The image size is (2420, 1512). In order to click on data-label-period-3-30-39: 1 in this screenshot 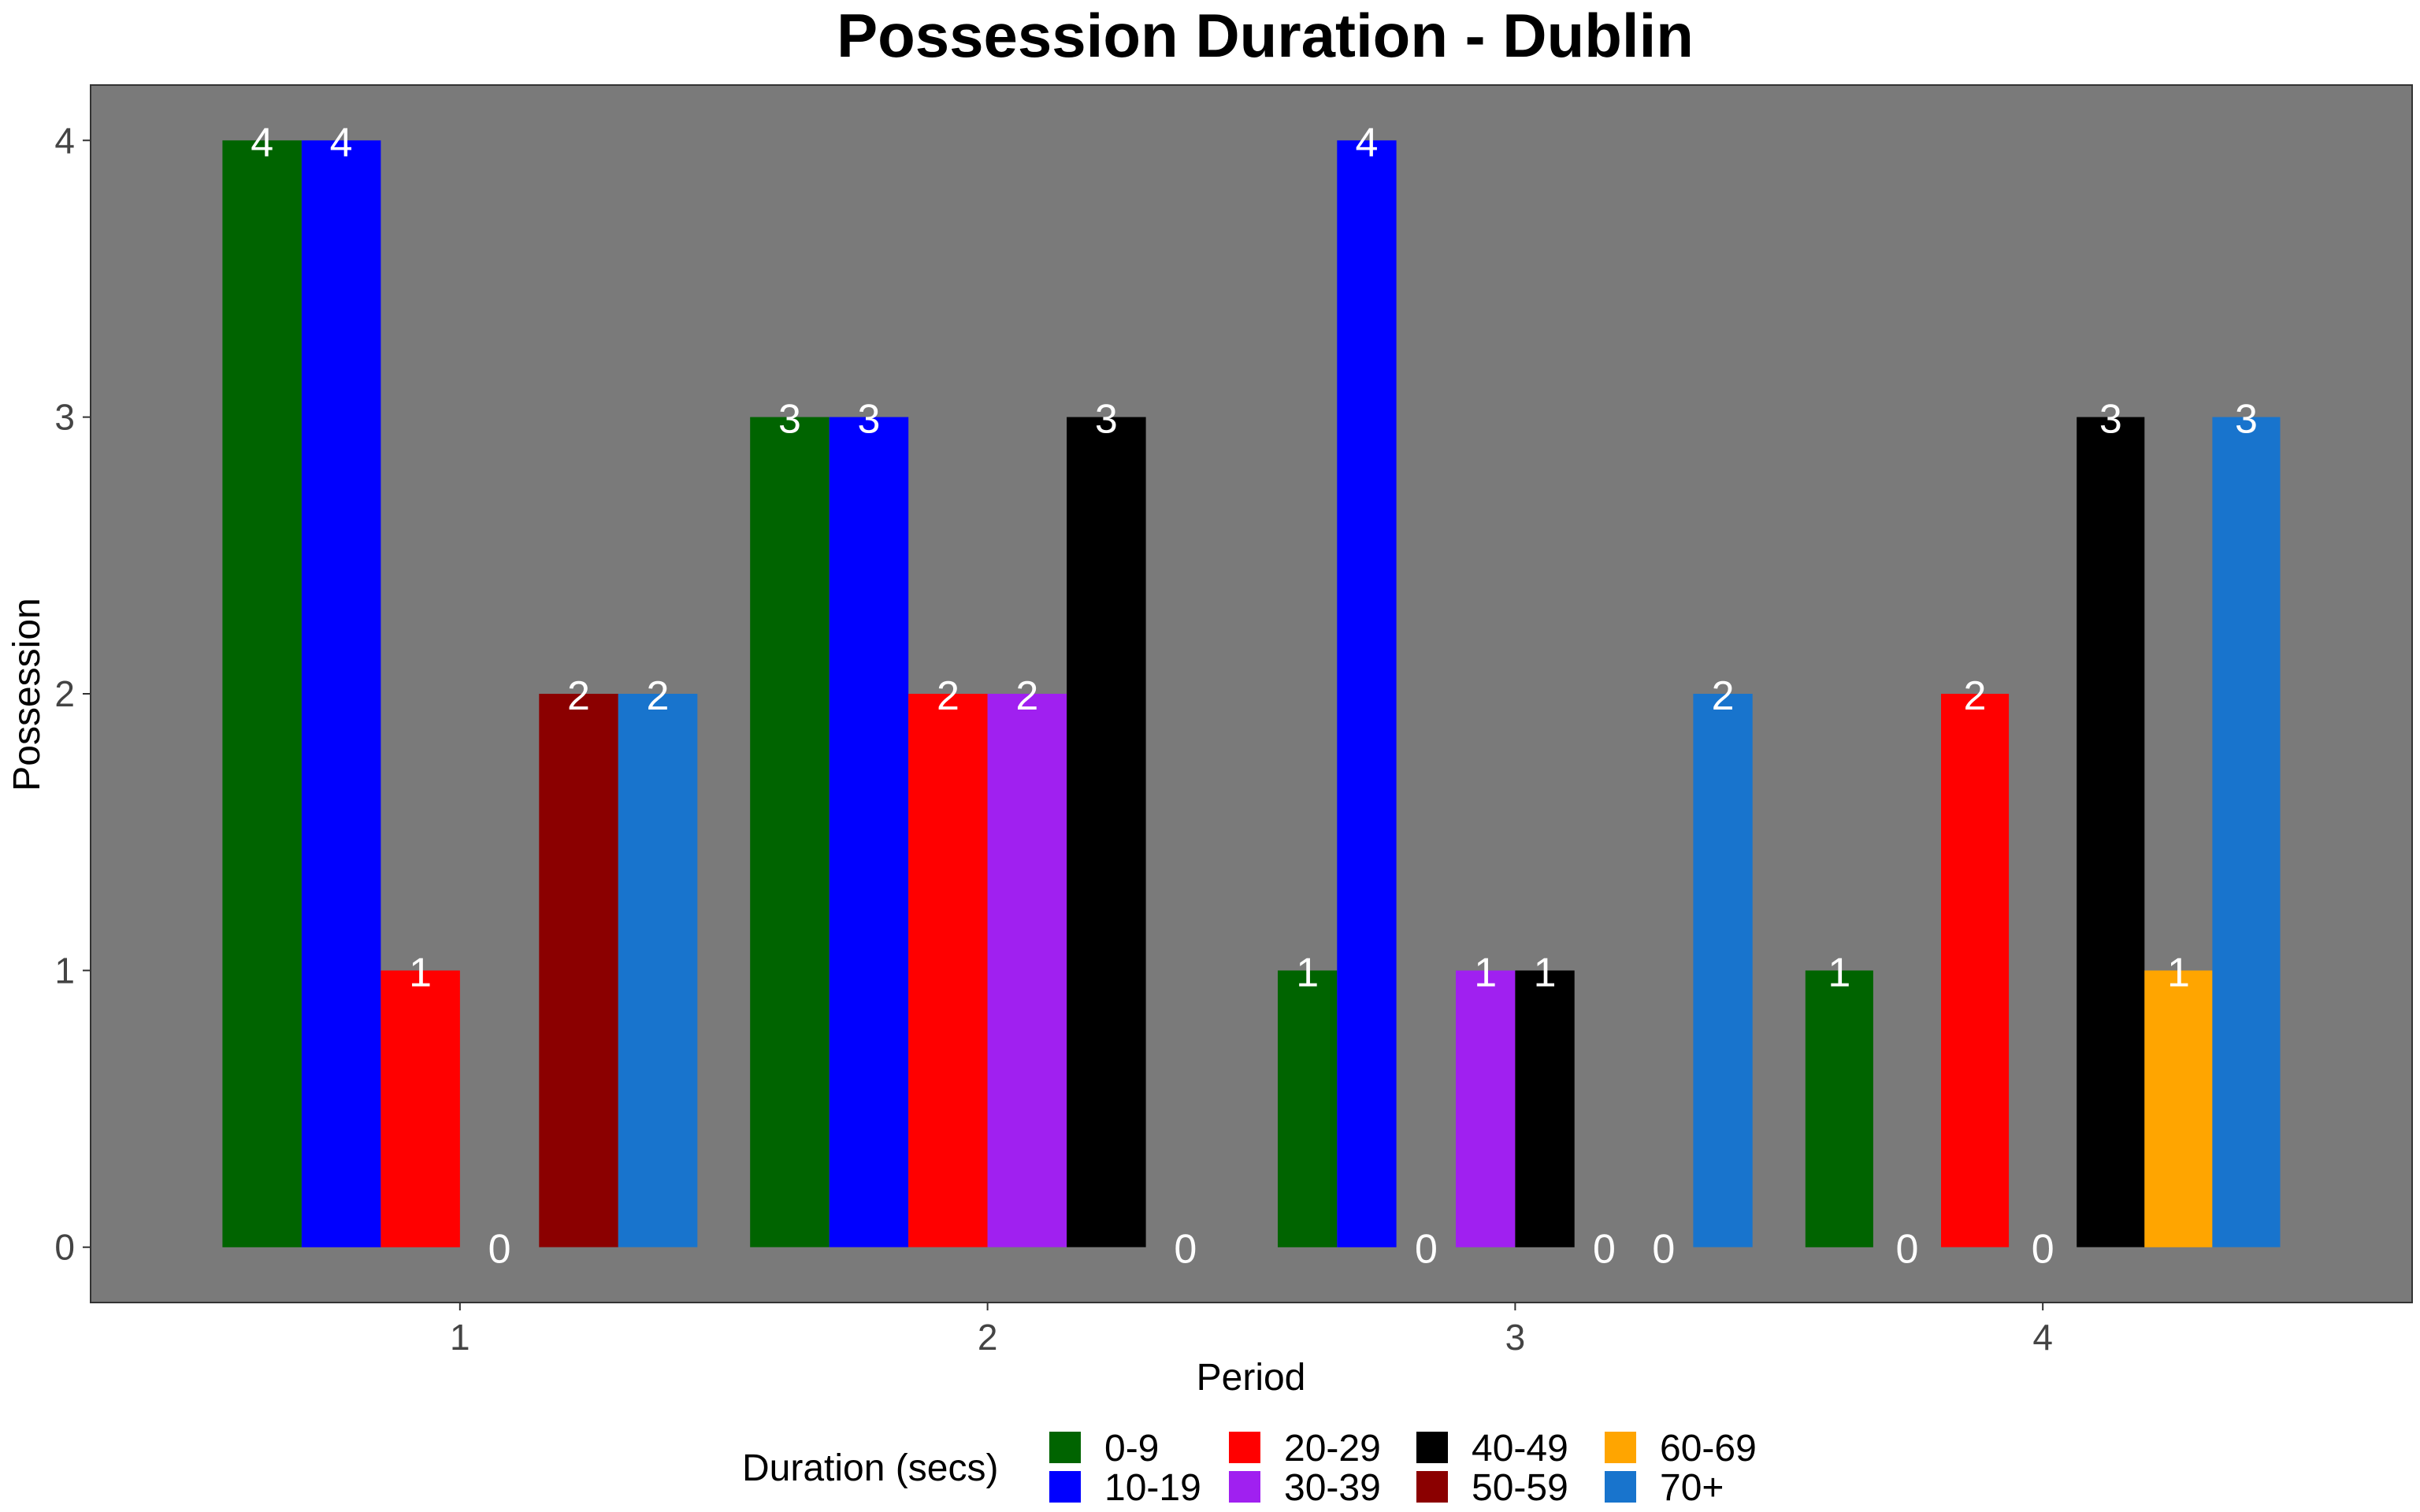, I will do `click(1485, 972)`.